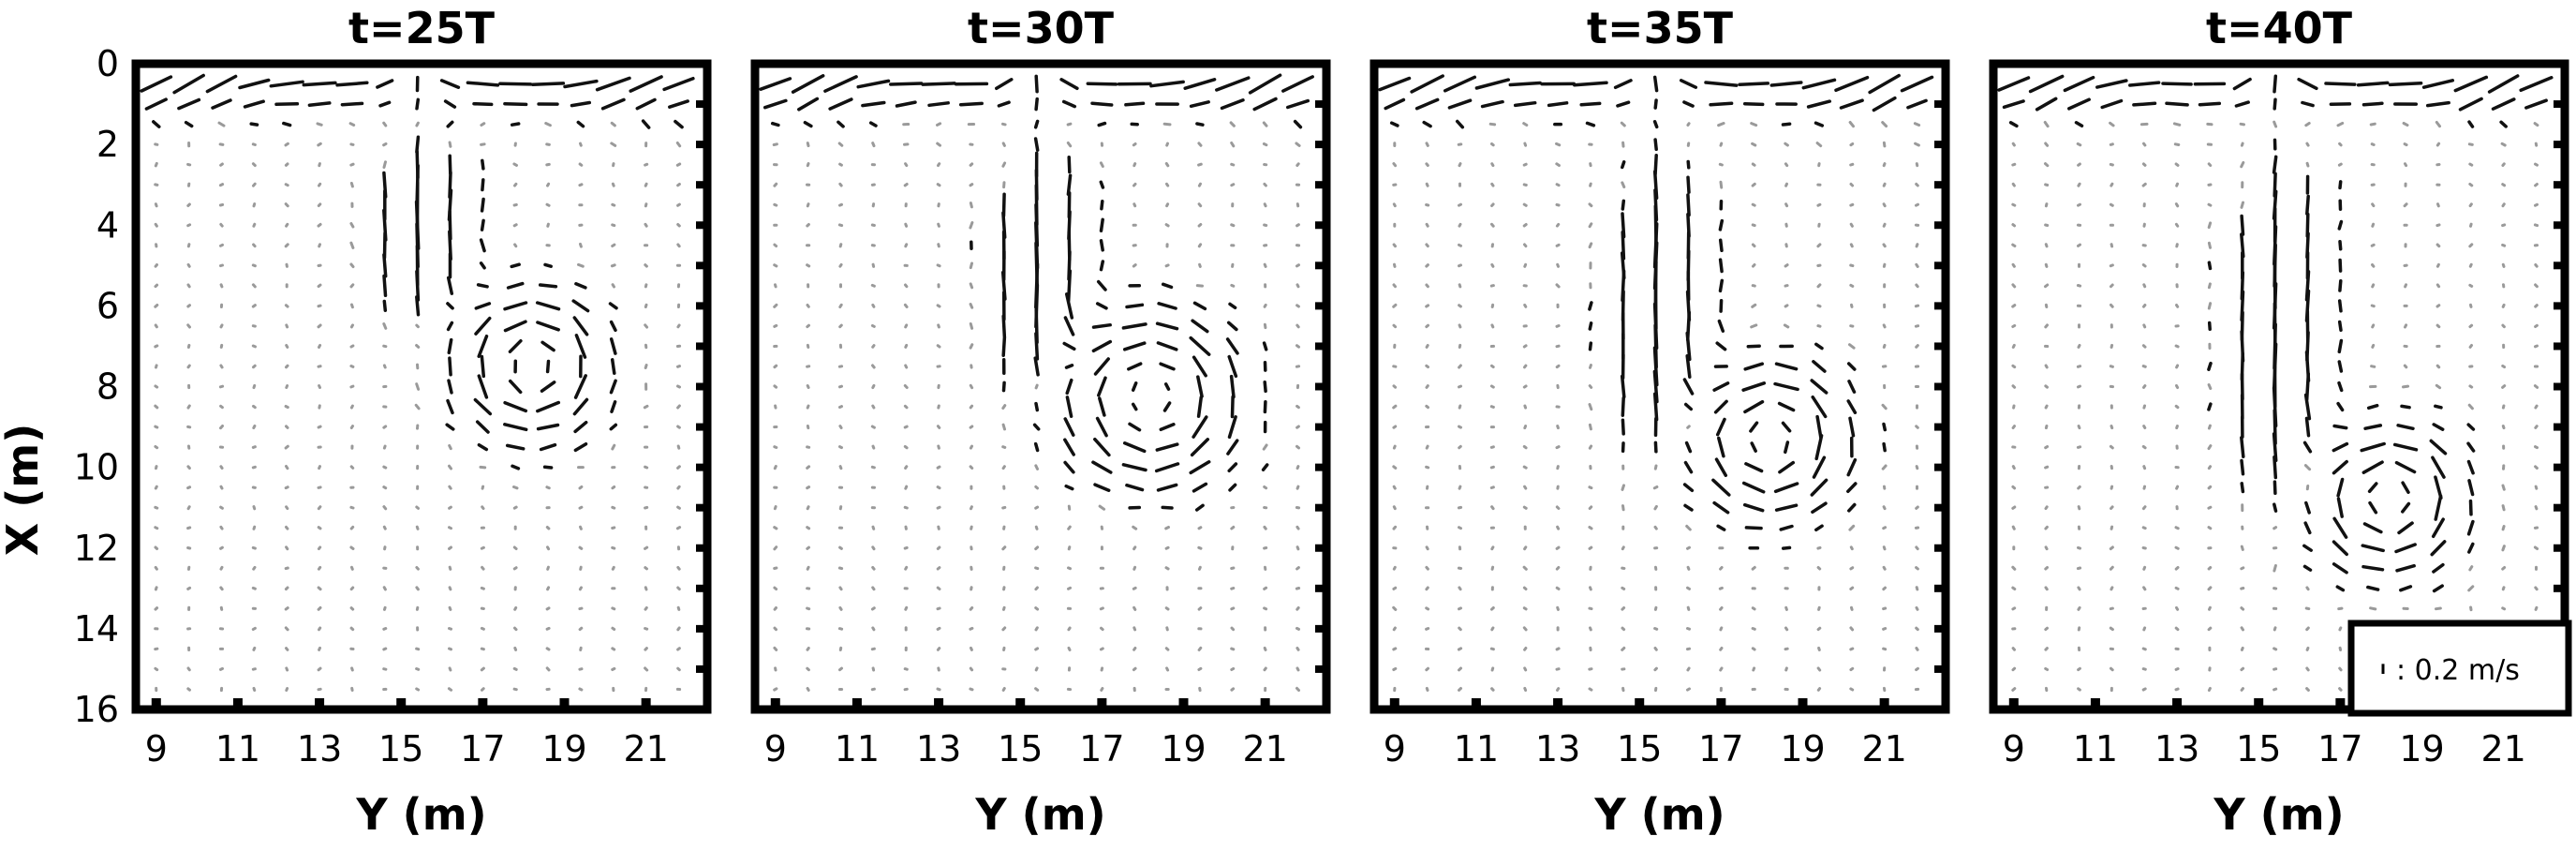 This screenshot has width=2576, height=866. I want to click on y-tick-label: 12, so click(97, 548).